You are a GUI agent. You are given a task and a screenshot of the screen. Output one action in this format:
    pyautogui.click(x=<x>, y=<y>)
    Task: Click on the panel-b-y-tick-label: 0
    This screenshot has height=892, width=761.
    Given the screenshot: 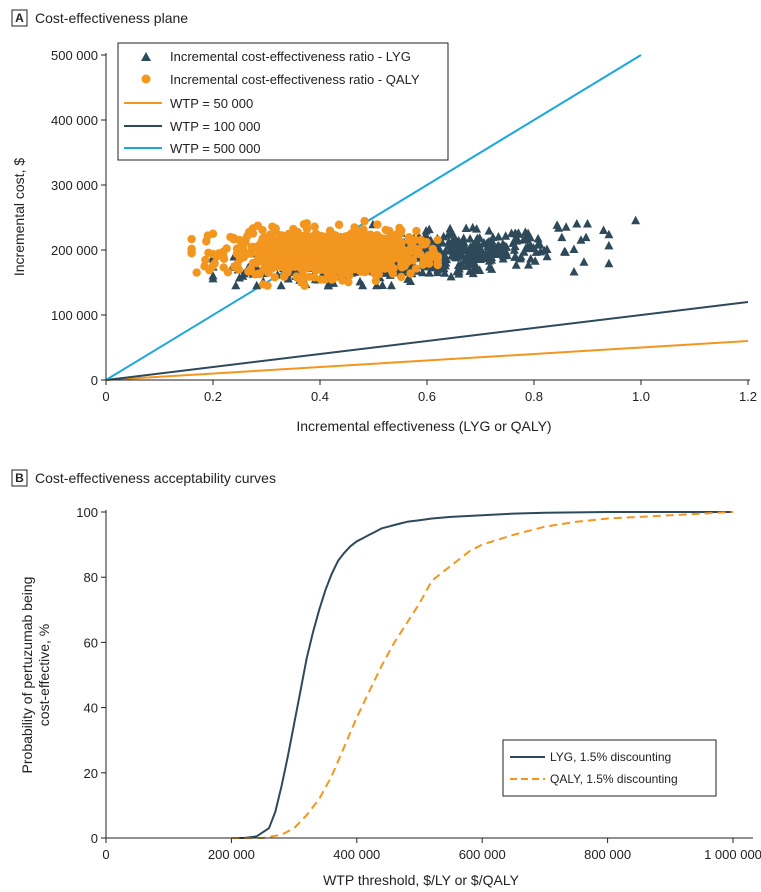 What is the action you would take?
    pyautogui.click(x=94, y=838)
    